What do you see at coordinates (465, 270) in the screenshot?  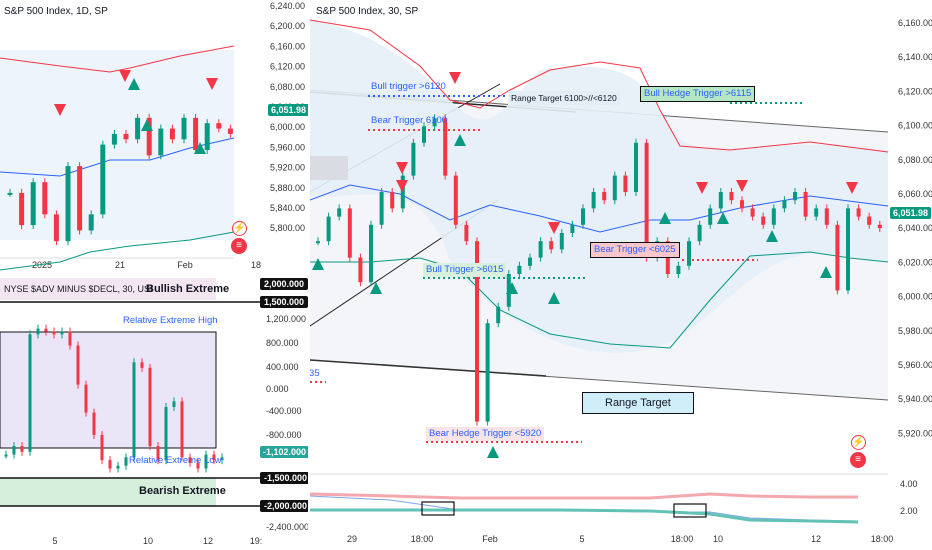 I see `bull-trigger-6015-label: Bull Trigger >6015` at bounding box center [465, 270].